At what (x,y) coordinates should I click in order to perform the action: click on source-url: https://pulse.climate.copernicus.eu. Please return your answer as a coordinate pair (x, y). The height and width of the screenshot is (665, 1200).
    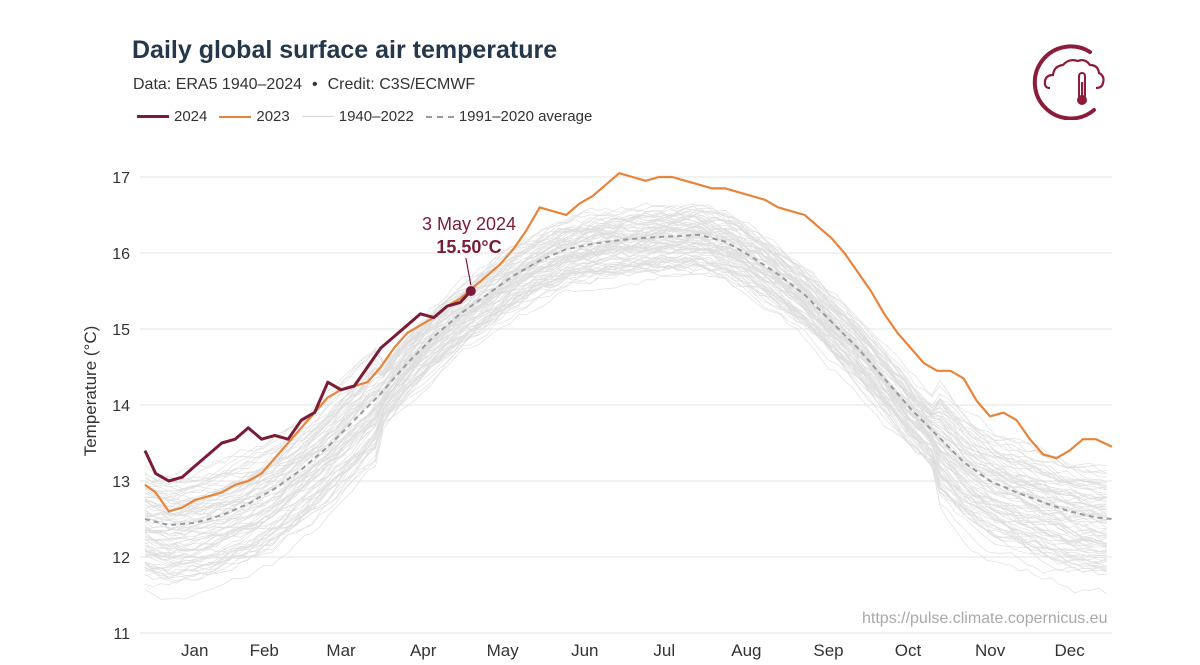
    Looking at the image, I should click on (985, 618).